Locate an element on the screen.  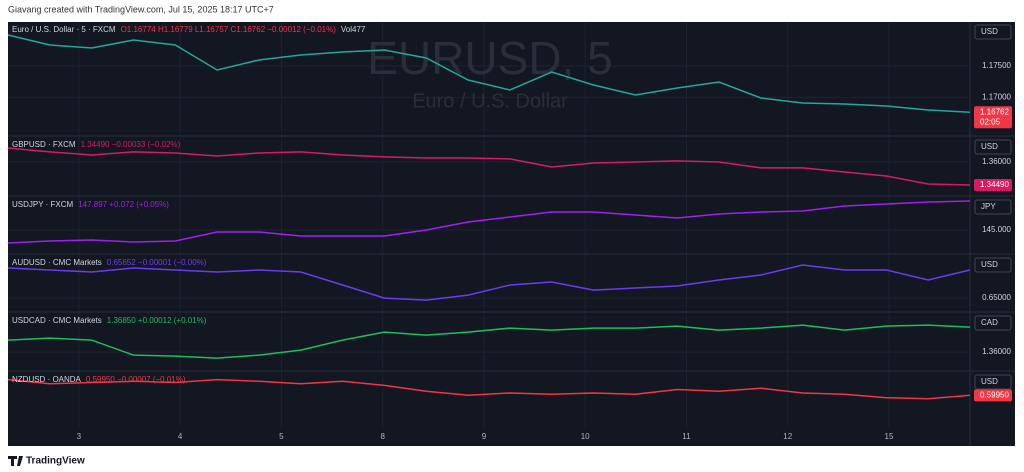
y-tick-label: 1.17500 is located at coordinates (996, 65).